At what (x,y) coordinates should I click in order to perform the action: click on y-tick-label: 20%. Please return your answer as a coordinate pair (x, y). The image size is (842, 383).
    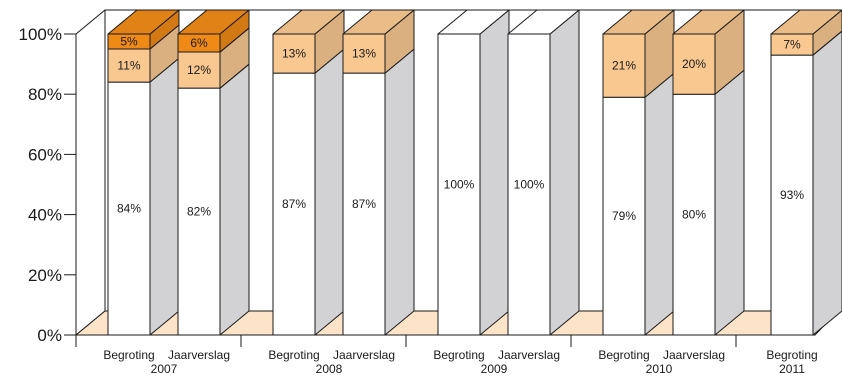
    Looking at the image, I should click on (45, 275).